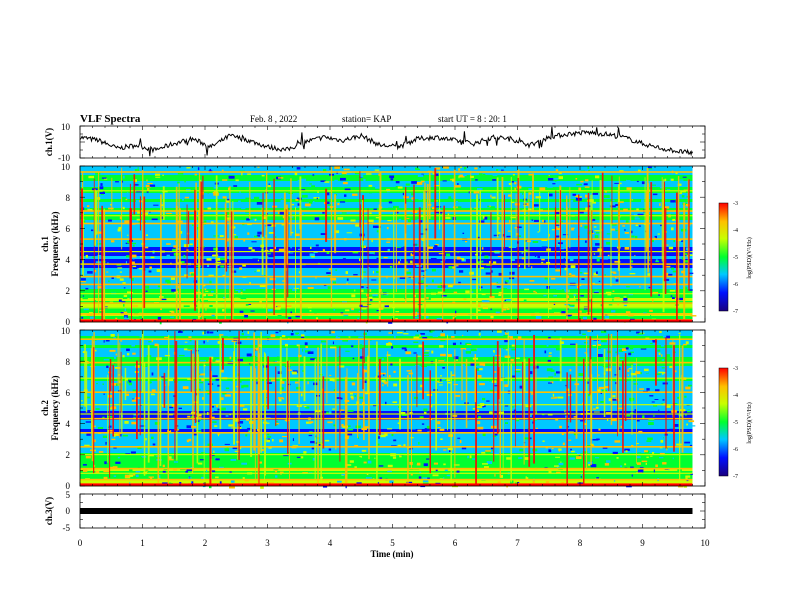 The height and width of the screenshot is (612, 792). Describe the element at coordinates (66, 167) in the screenshot. I see `ch1-ytick-10: 10` at that location.